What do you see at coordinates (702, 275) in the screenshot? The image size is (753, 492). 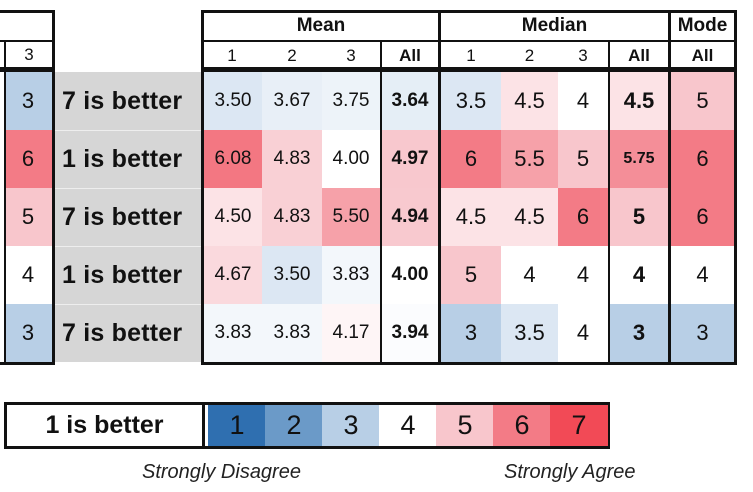 I see `mode-cell: 4` at bounding box center [702, 275].